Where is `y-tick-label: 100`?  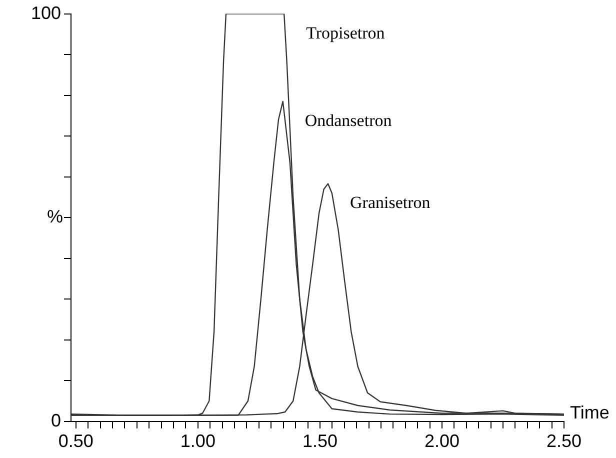
y-tick-label: 100 is located at coordinates (46, 12).